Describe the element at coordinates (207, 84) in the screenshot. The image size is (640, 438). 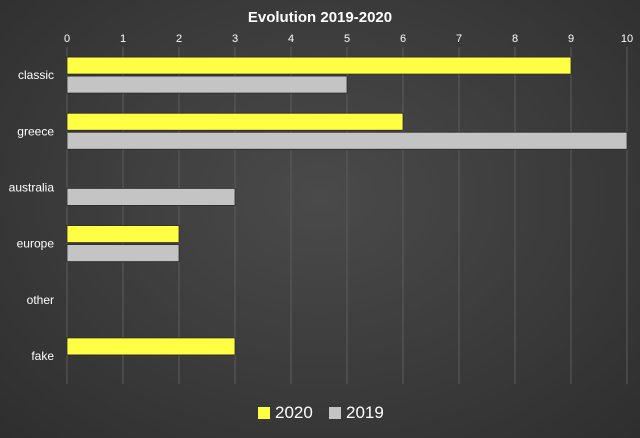
I see `bar-2019-classic` at that location.